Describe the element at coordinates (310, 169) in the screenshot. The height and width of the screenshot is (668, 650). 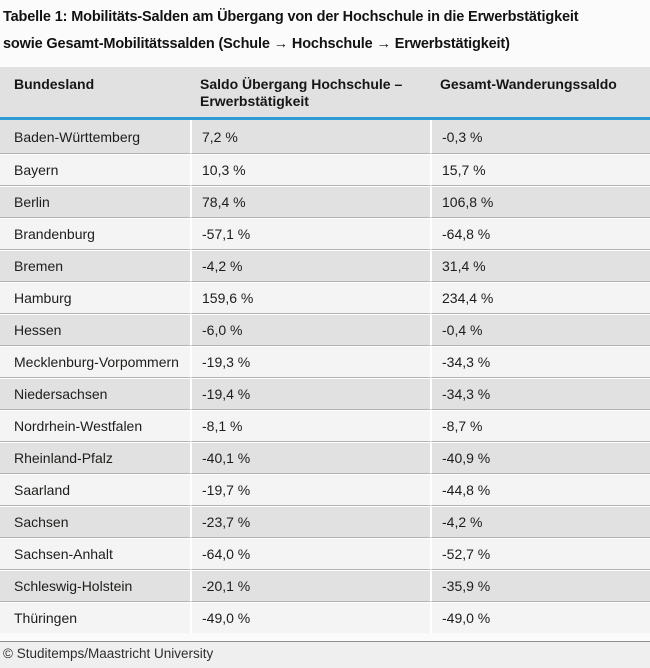
I see `saldo-uebergang-cell: 10,3 %` at that location.